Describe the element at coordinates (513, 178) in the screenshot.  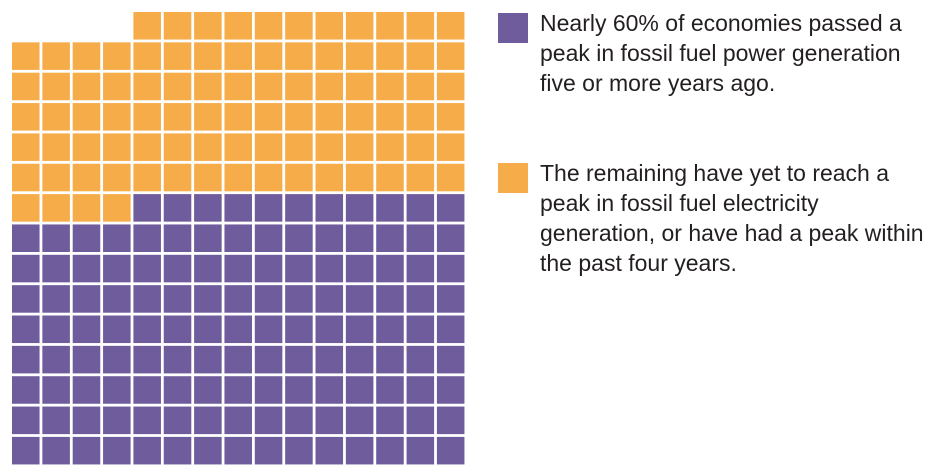
I see `legend-swatch-remaining` at that location.